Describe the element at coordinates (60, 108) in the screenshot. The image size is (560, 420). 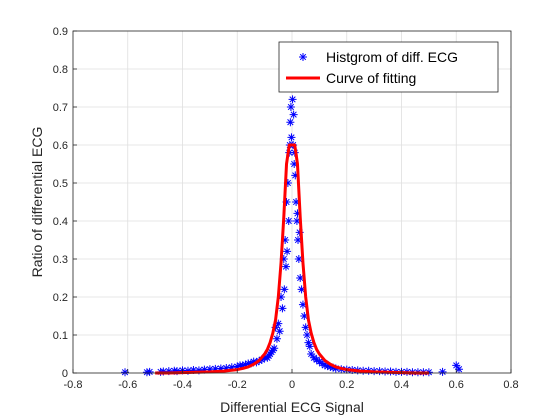
I see `y-tick-label: 0.7` at that location.